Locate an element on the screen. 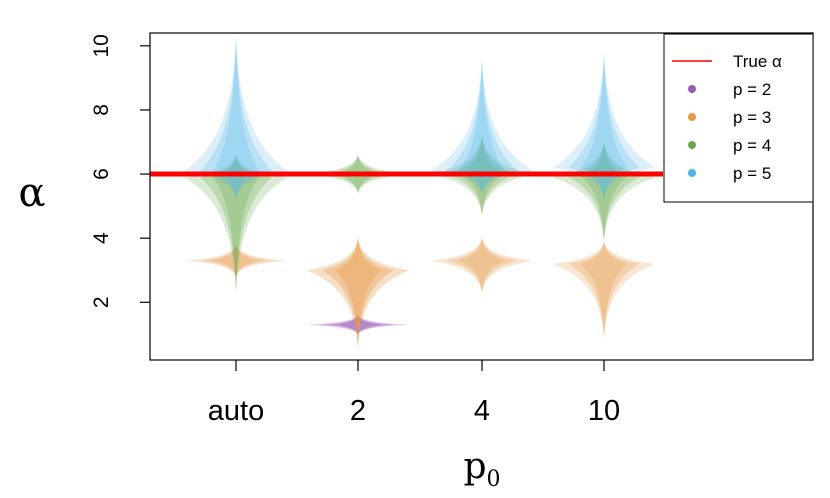 This screenshot has width=830, height=498. violin-auto-p4-inner2 is located at coordinates (236, 223).